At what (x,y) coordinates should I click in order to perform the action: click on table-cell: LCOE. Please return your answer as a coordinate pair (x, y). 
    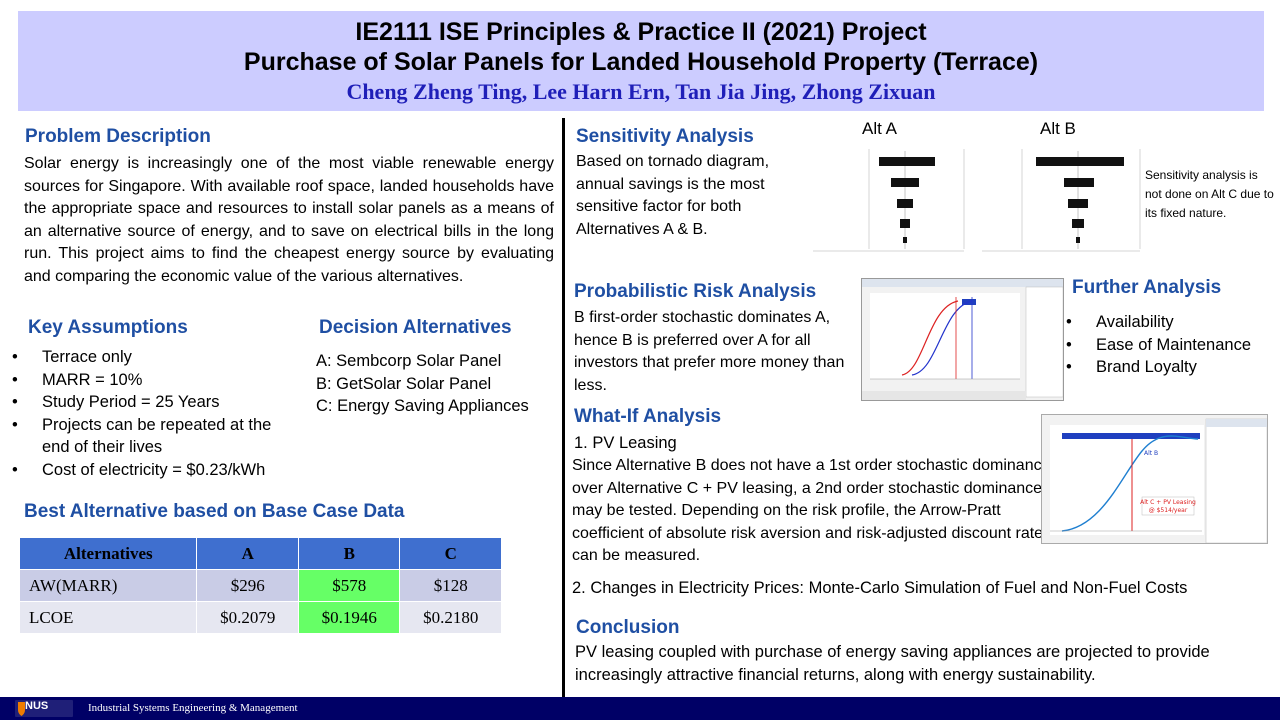
    Looking at the image, I should click on (108, 617).